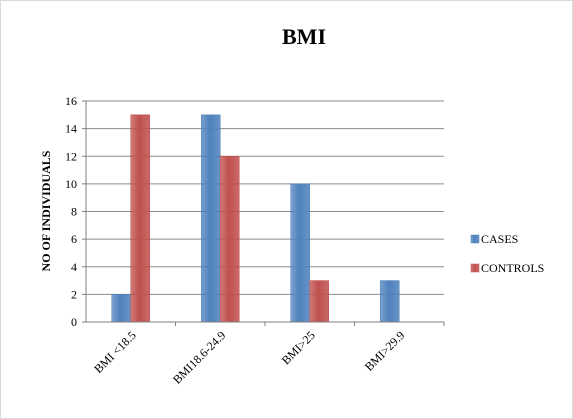  What do you see at coordinates (71, 156) in the screenshot?
I see `y-tick-label: 12` at bounding box center [71, 156].